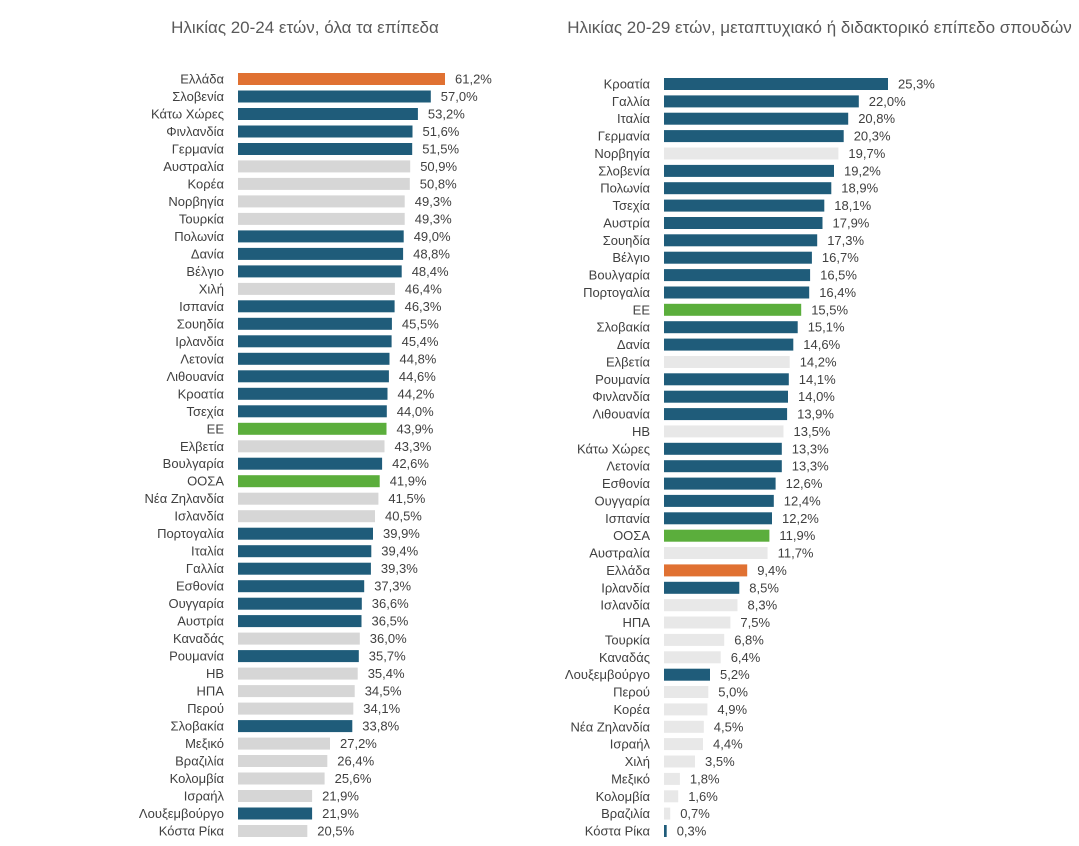 The width and height of the screenshot is (1079, 846). What do you see at coordinates (622, 153) in the screenshot?
I see `category-label: Νορβηγία` at bounding box center [622, 153].